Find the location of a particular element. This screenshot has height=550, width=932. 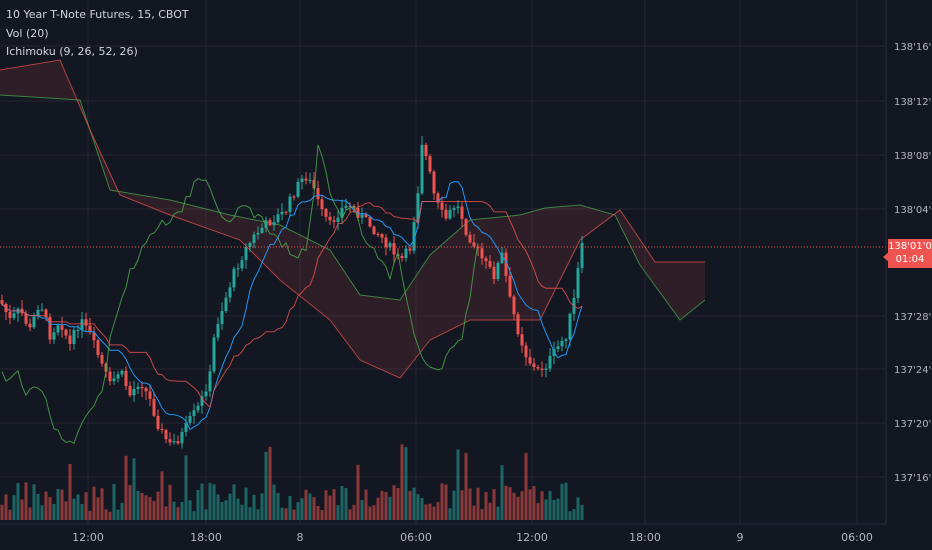

volume-bars is located at coordinates (292, 482).